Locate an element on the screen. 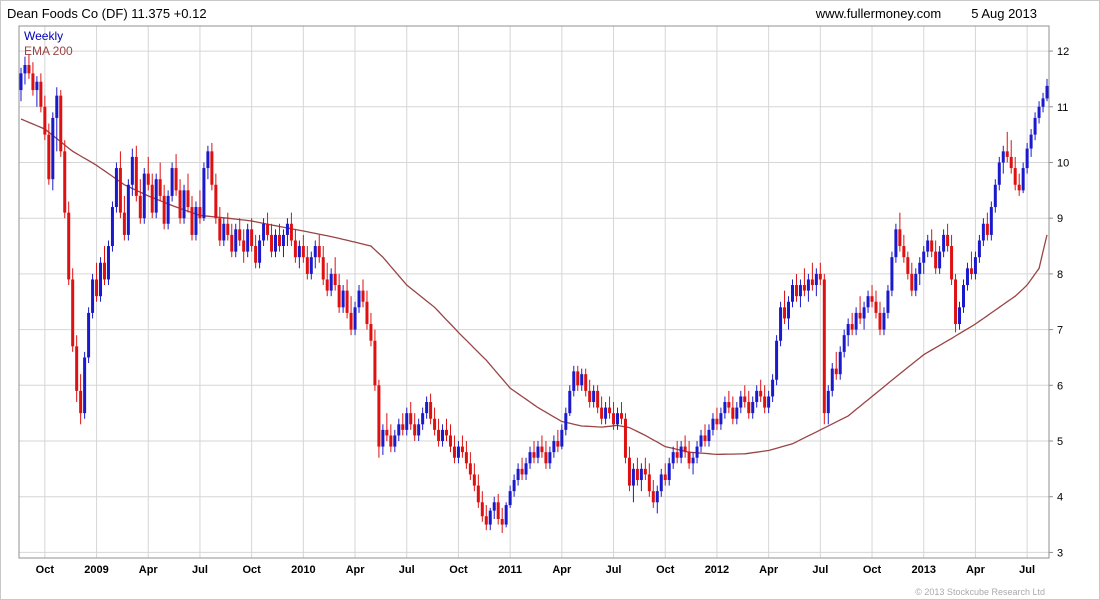 This screenshot has width=1100, height=600. svg-text: 2010 is located at coordinates (303, 570).